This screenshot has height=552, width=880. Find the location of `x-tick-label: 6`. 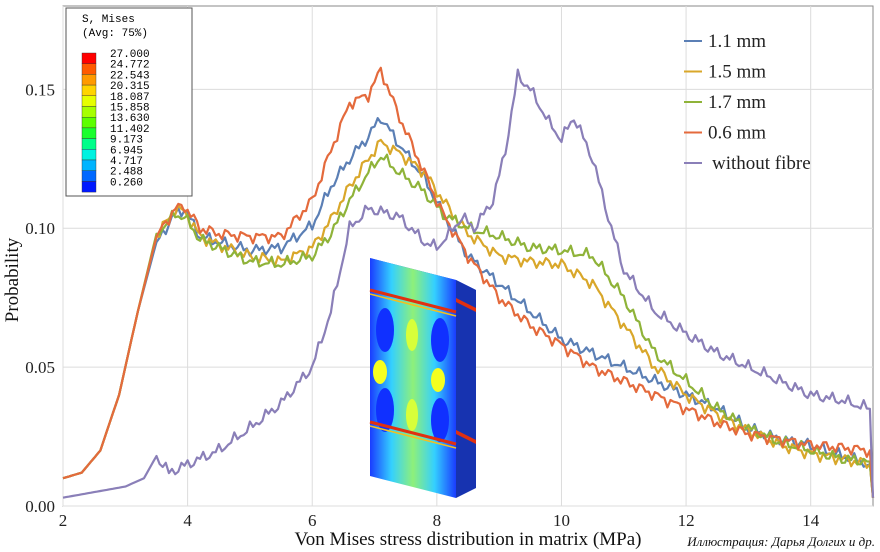

x-tick-label: 6 is located at coordinates (312, 520).